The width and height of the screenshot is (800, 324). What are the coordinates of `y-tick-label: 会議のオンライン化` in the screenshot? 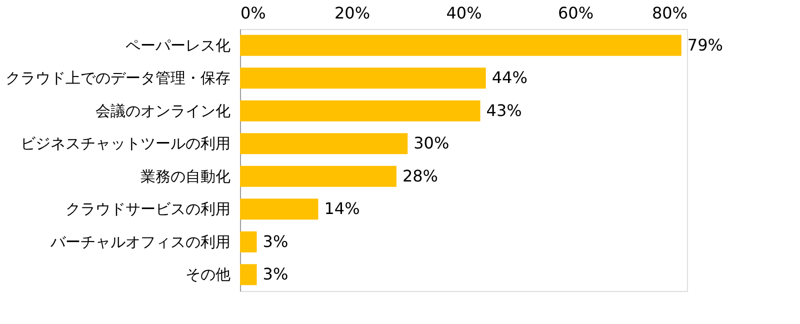 It's located at (163, 111).